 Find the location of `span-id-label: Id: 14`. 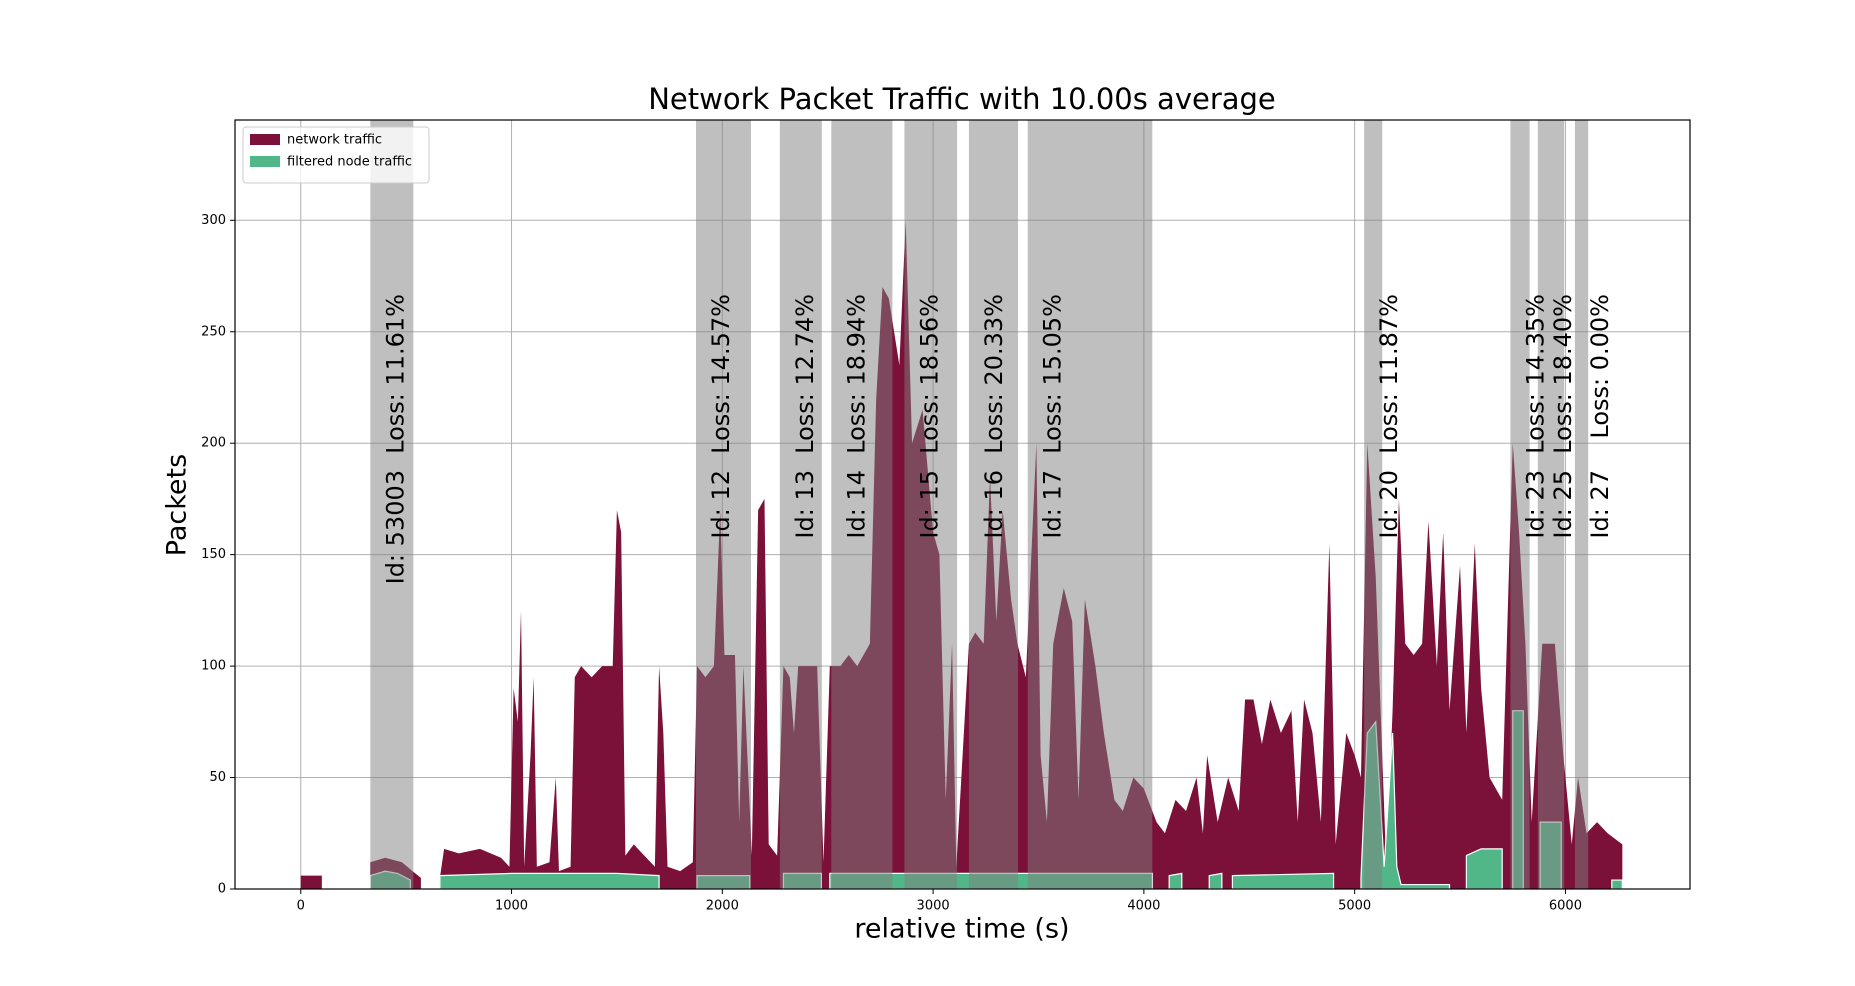

span-id-label: Id: 14 is located at coordinates (856, 504).